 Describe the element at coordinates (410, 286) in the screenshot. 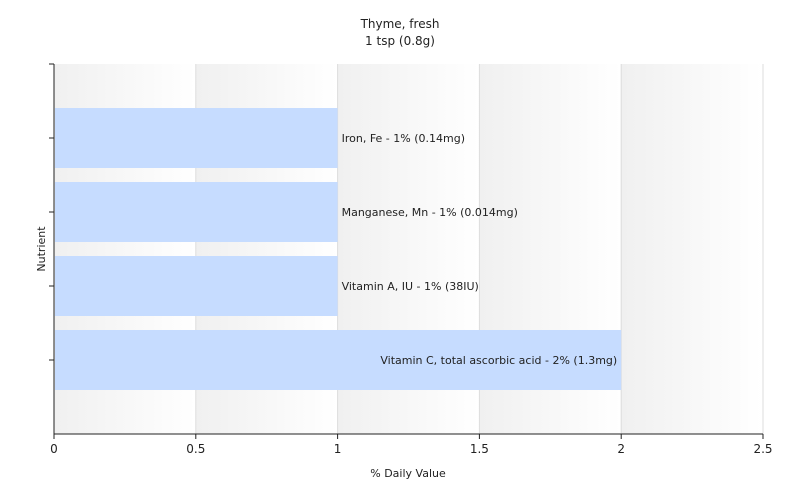

I see `bar-label: Vitamin A, IU - 1% (38IU)` at that location.